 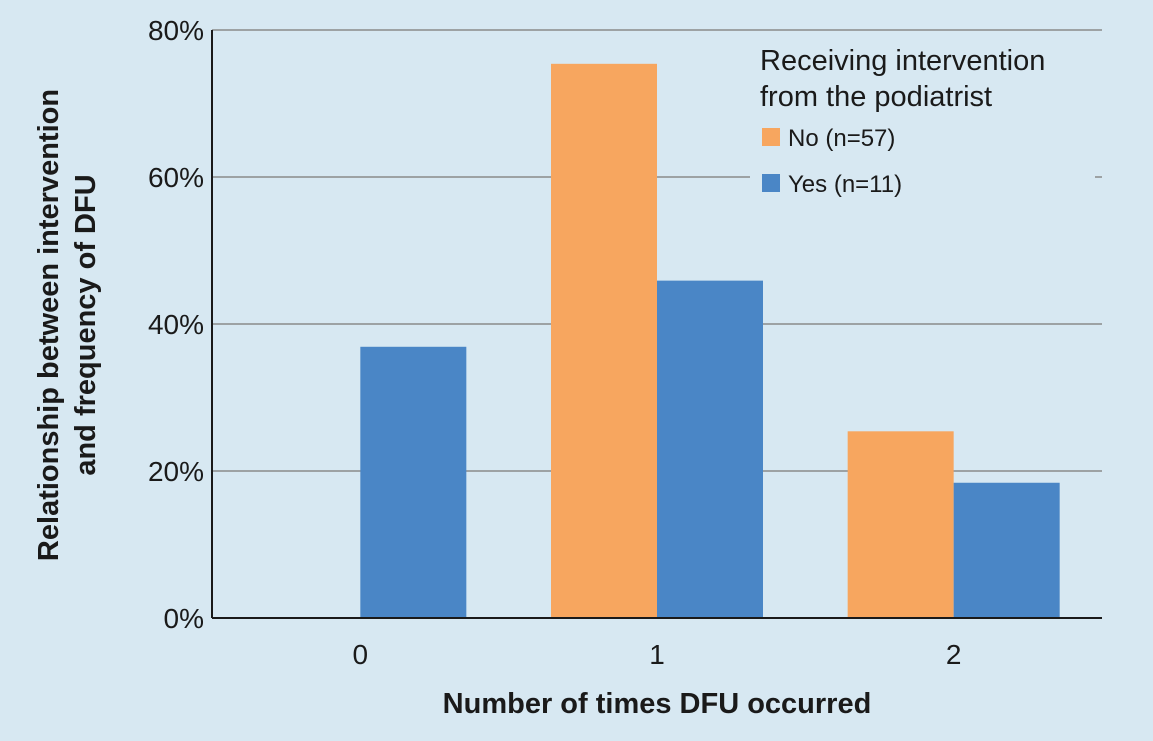 What do you see at coordinates (845, 184) in the screenshot?
I see `legend-label-yes: Yes (n=11)` at bounding box center [845, 184].